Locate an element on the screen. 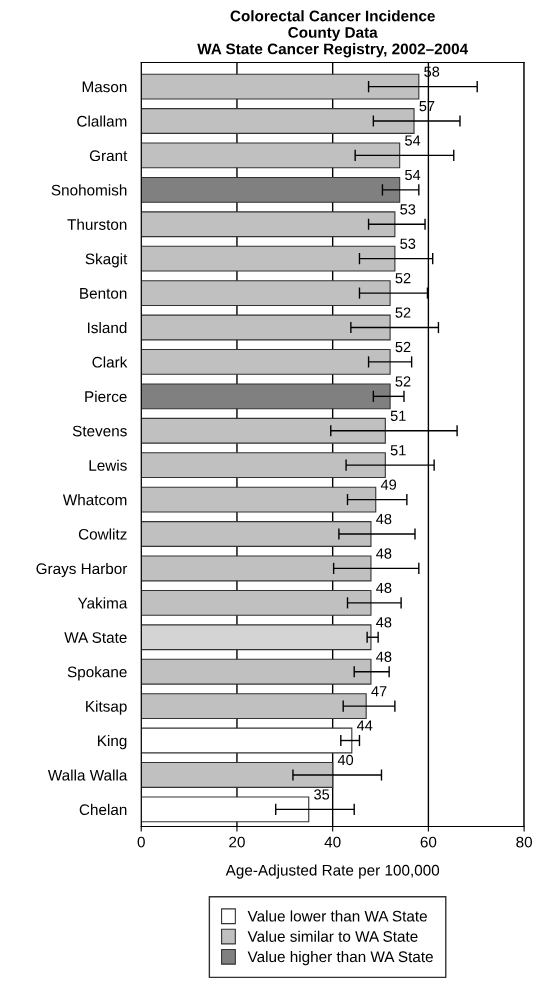 This screenshot has width=537, height=1008. y-tick-label: Lewis is located at coordinates (108, 465).